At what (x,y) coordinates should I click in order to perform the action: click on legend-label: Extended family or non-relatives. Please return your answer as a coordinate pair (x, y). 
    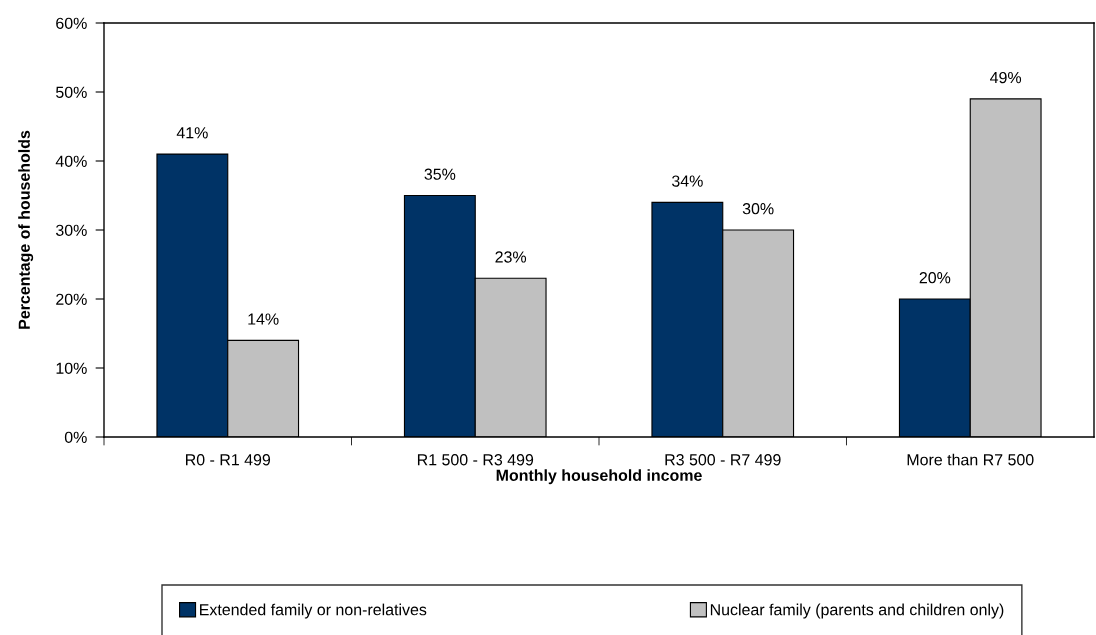
    Looking at the image, I should click on (313, 611).